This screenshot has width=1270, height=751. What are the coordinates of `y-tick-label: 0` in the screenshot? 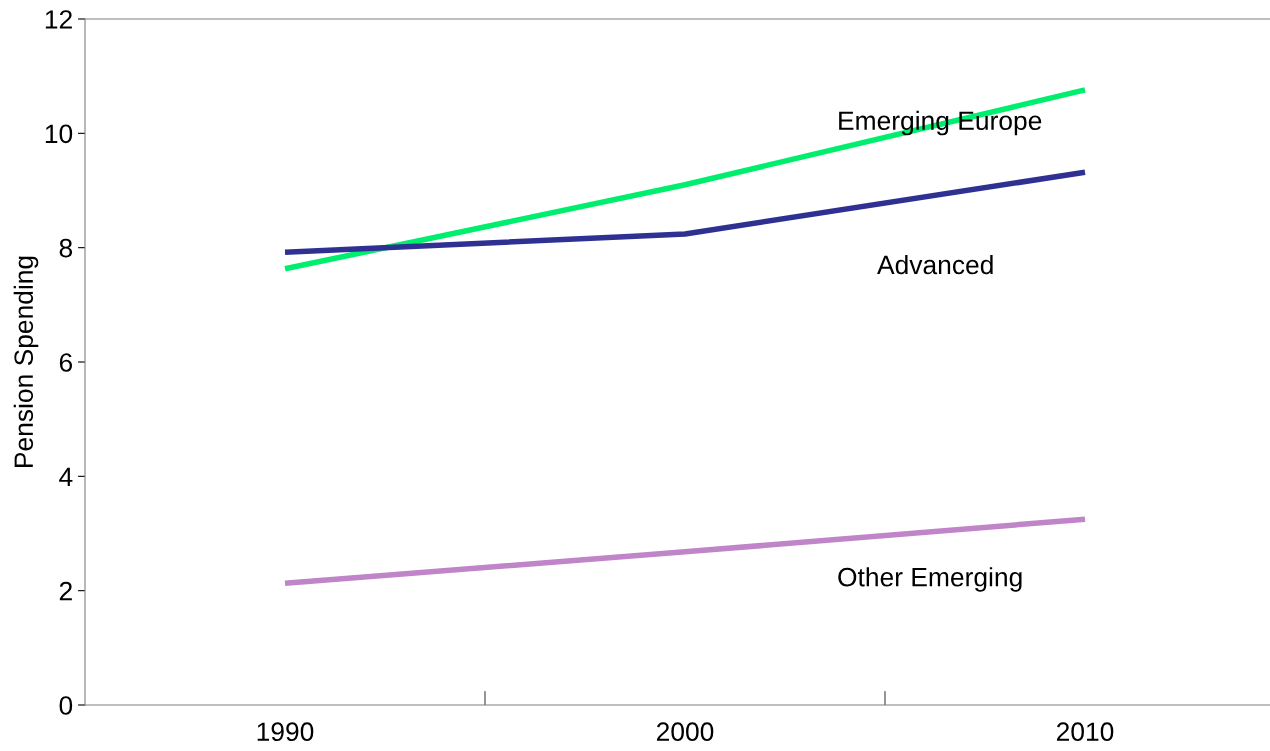 It's located at (66, 705).